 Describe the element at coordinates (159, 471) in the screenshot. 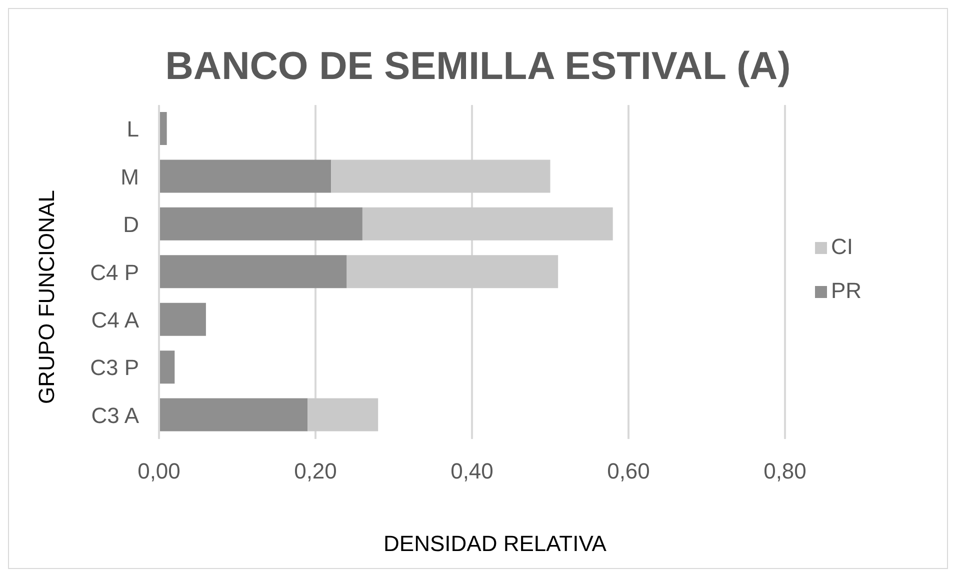

I see `x-tick-label: 0,00` at that location.